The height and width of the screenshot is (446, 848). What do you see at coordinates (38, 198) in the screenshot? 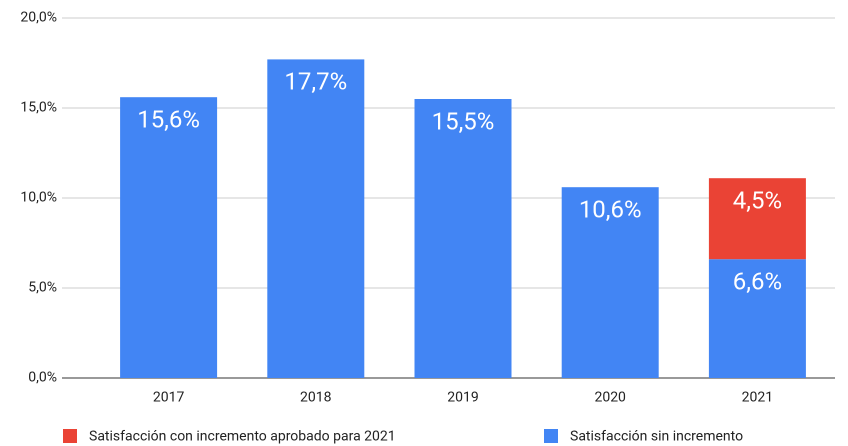
I see `y-tick-label: 10,0%` at bounding box center [38, 198].